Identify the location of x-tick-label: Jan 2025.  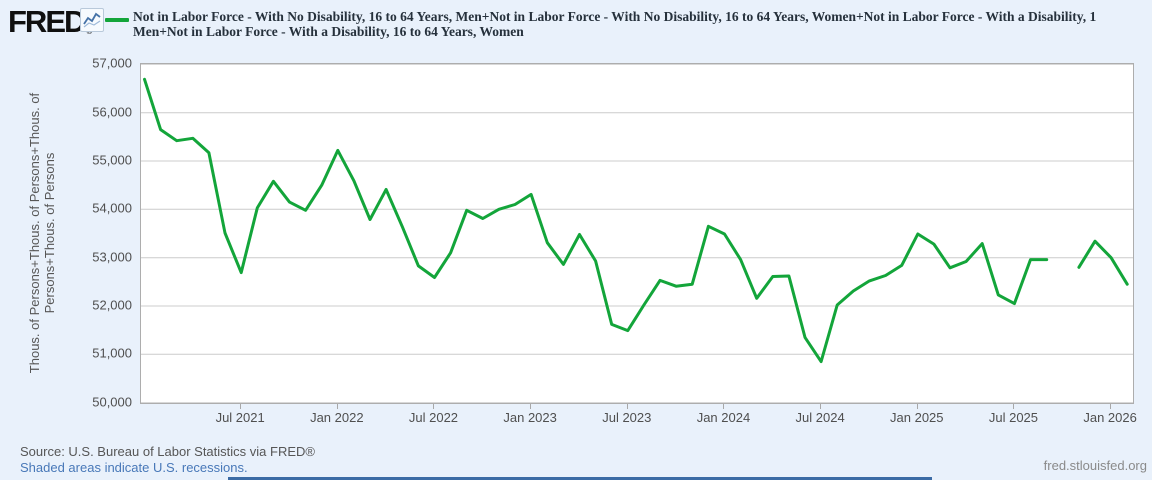
(917, 417).